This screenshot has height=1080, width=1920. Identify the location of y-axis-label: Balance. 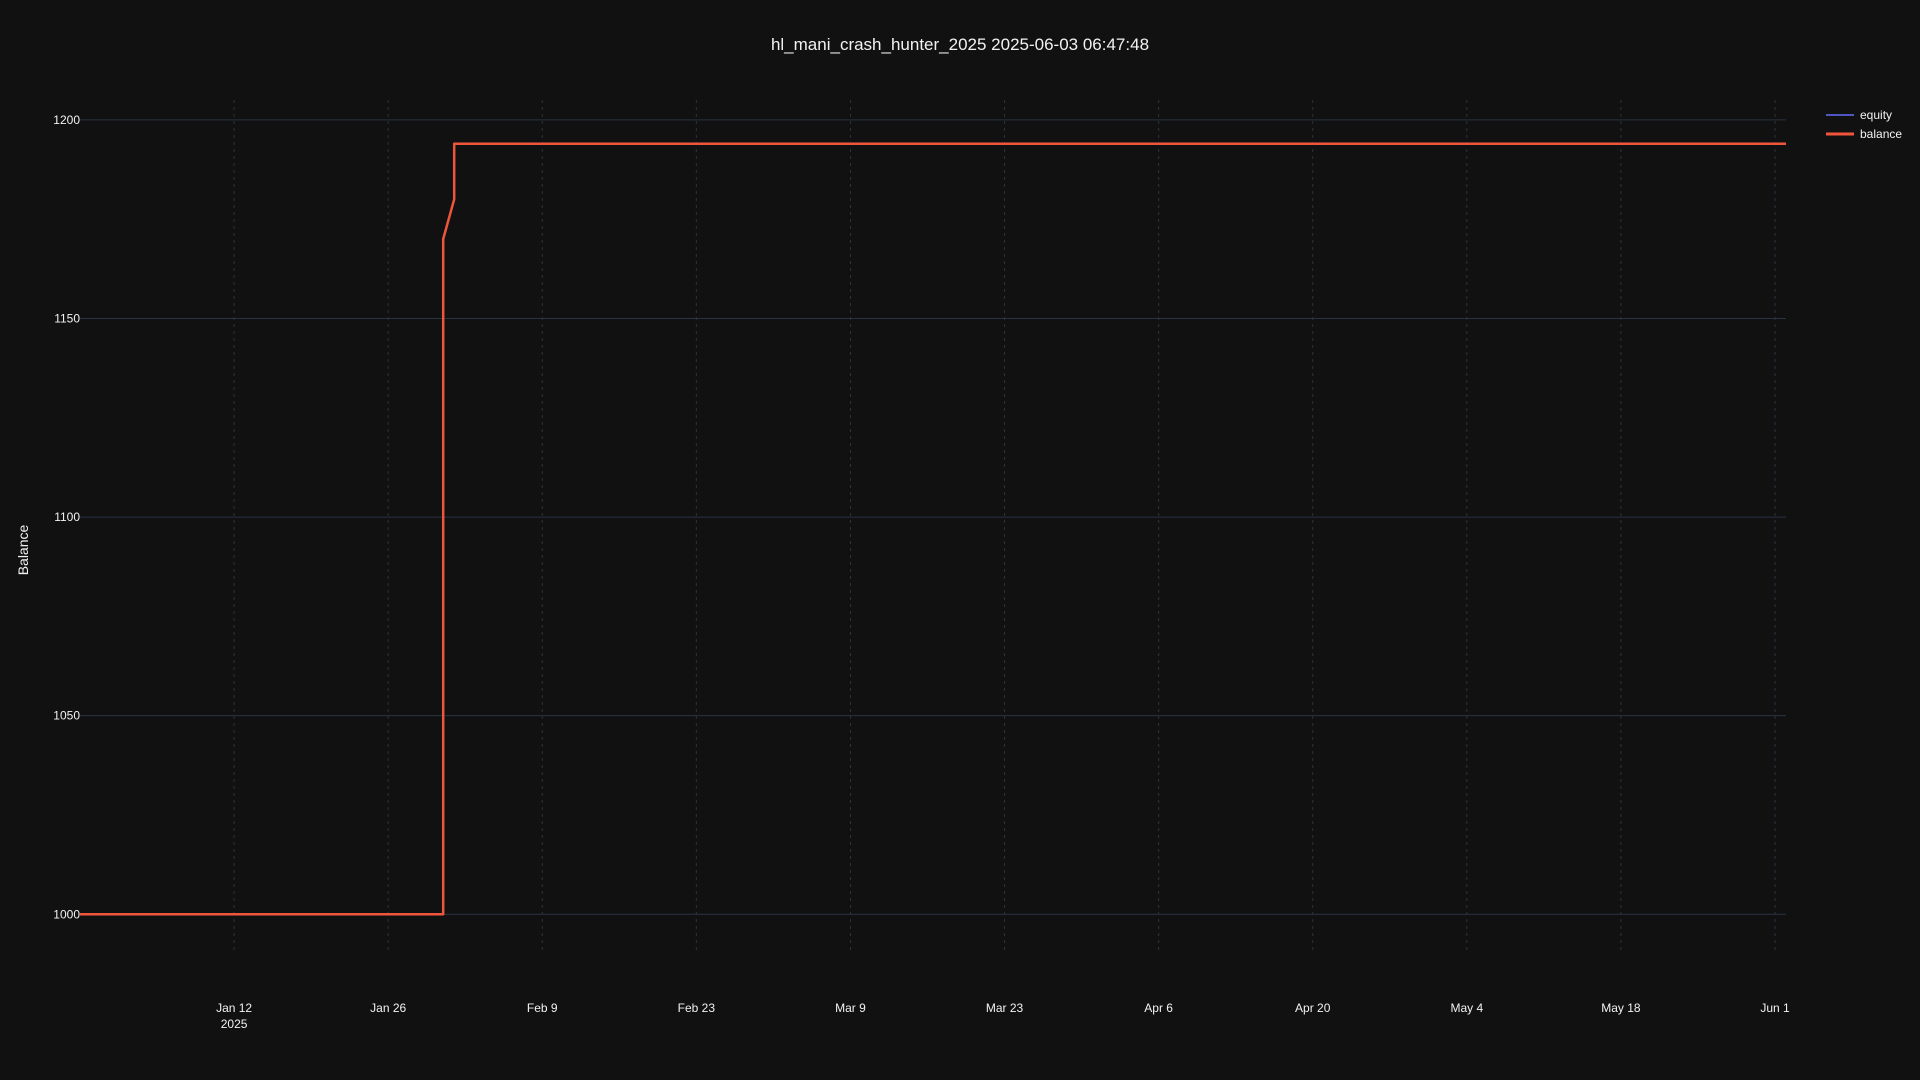
(23, 549).